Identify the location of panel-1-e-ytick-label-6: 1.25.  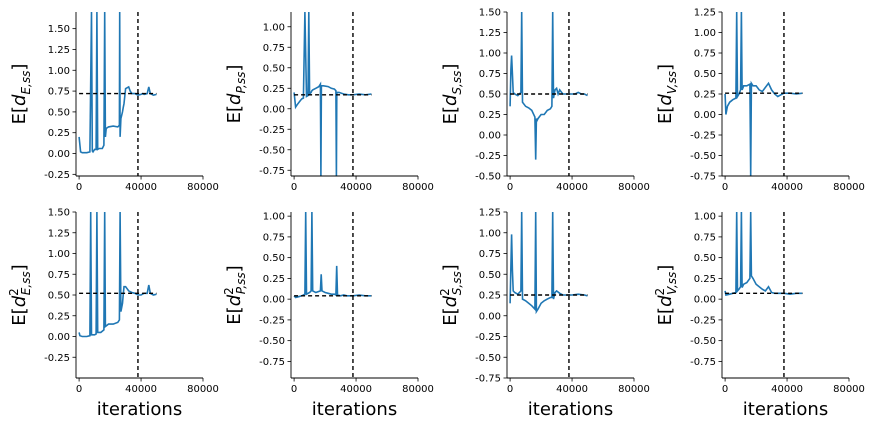
(59, 50).